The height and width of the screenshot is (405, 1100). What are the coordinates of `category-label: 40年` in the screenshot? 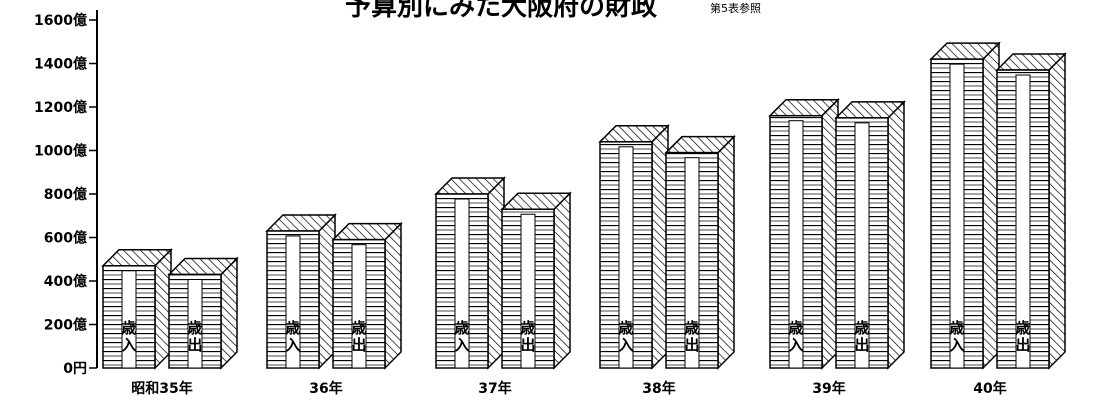 It's located at (989, 388).